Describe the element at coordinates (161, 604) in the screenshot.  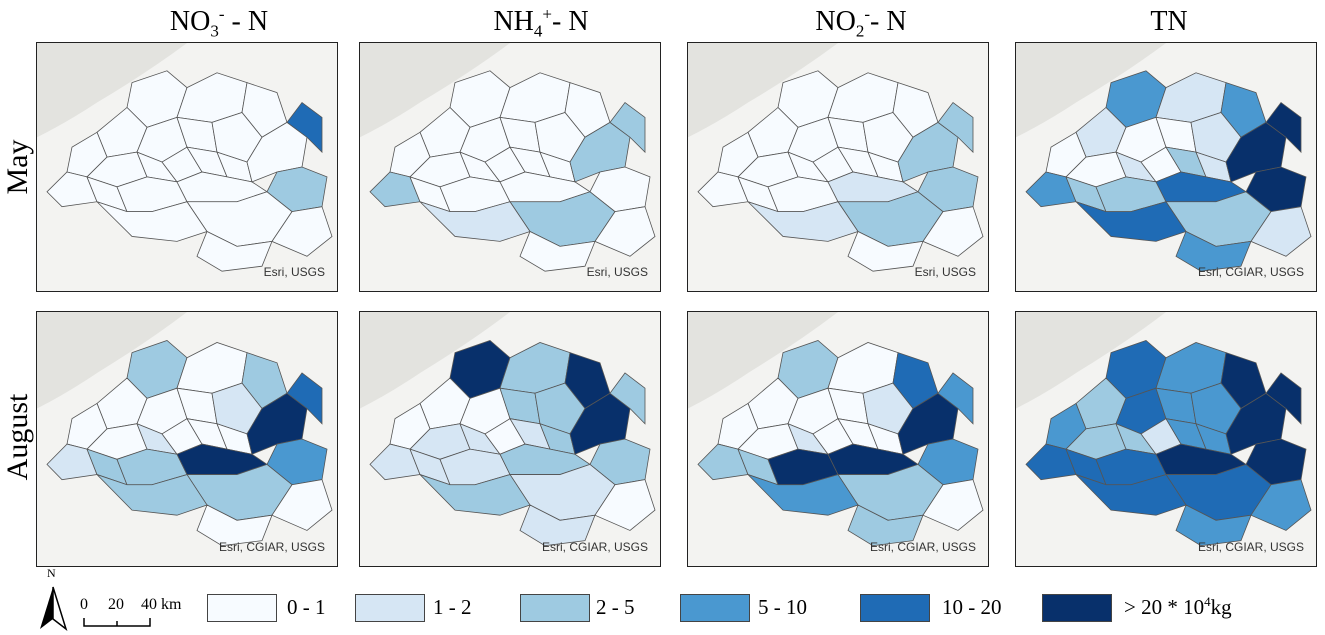
I see `scale-tick-40: 40 km` at that location.